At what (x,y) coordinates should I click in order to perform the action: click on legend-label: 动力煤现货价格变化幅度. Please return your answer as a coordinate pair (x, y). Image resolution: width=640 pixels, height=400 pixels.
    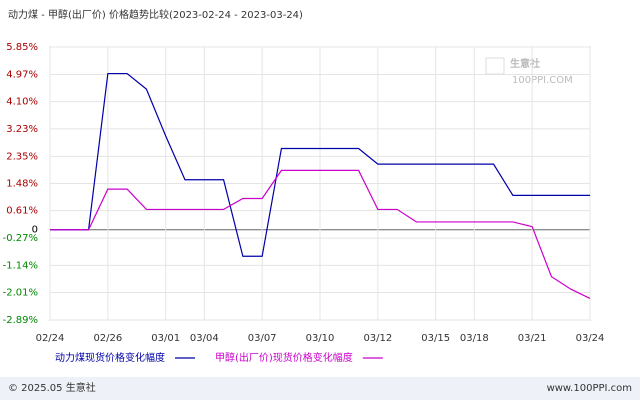
    Looking at the image, I should click on (110, 357).